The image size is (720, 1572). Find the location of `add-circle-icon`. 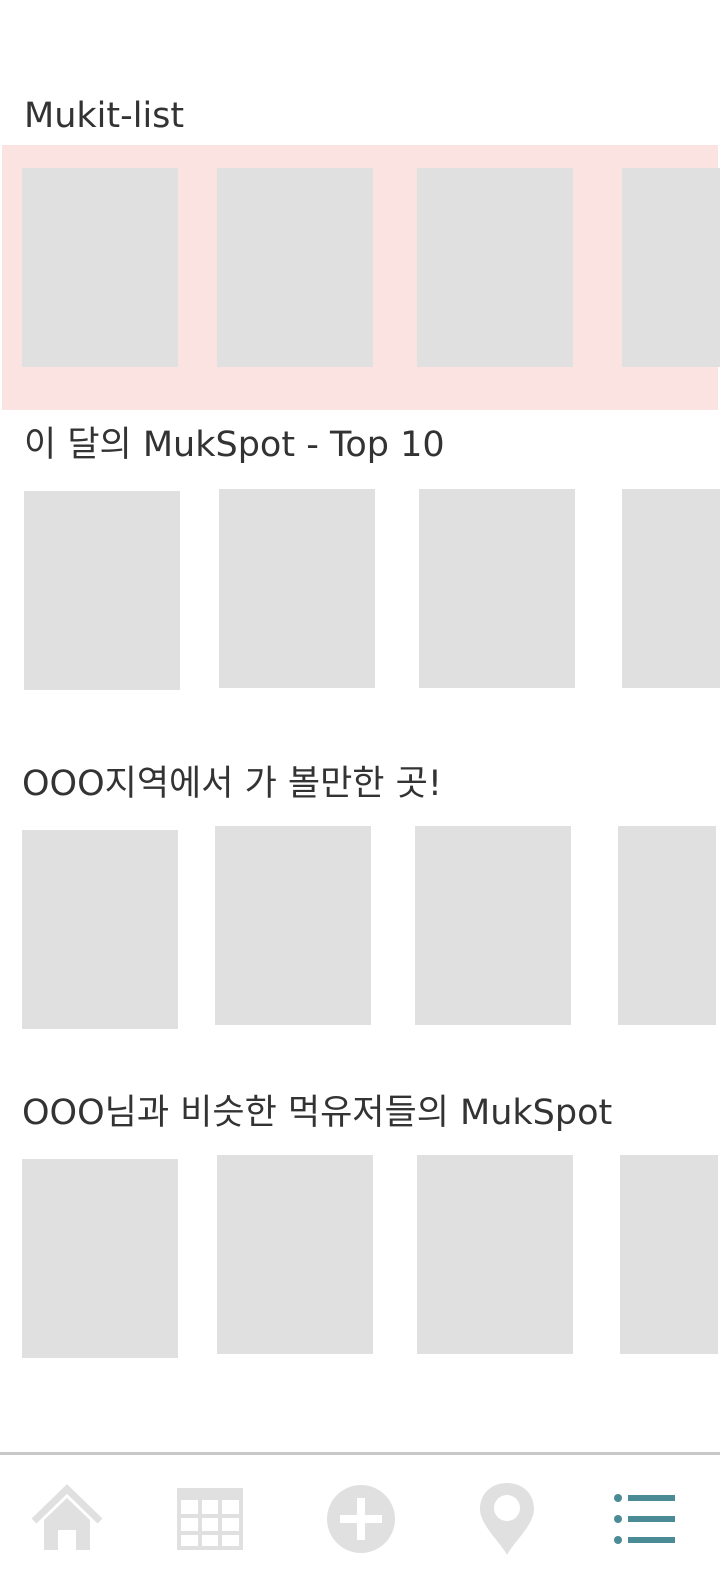

add-circle-icon is located at coordinates (361, 1519).